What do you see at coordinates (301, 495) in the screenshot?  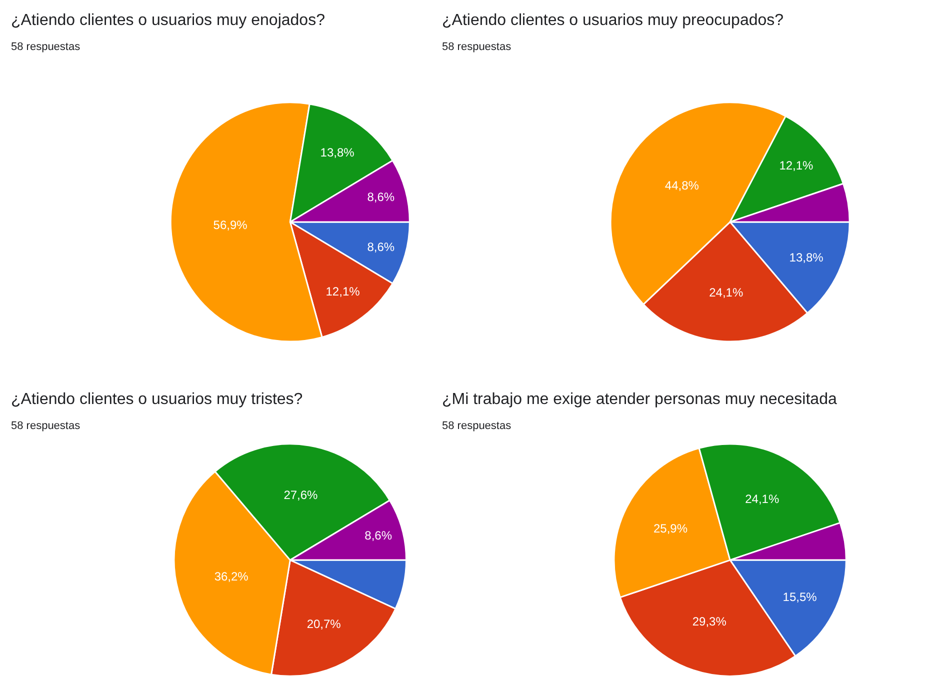 I see `data-label: 27,6%` at bounding box center [301, 495].